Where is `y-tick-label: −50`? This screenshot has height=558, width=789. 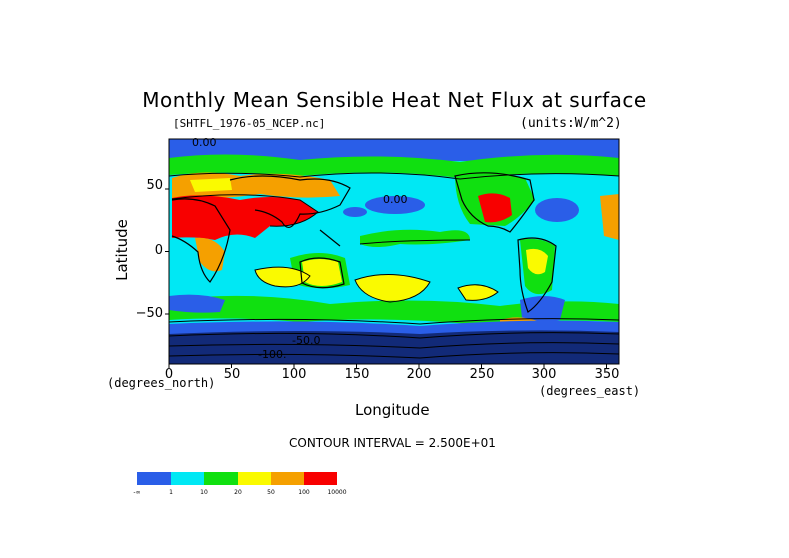
y-tick-label: −50 is located at coordinates (149, 313).